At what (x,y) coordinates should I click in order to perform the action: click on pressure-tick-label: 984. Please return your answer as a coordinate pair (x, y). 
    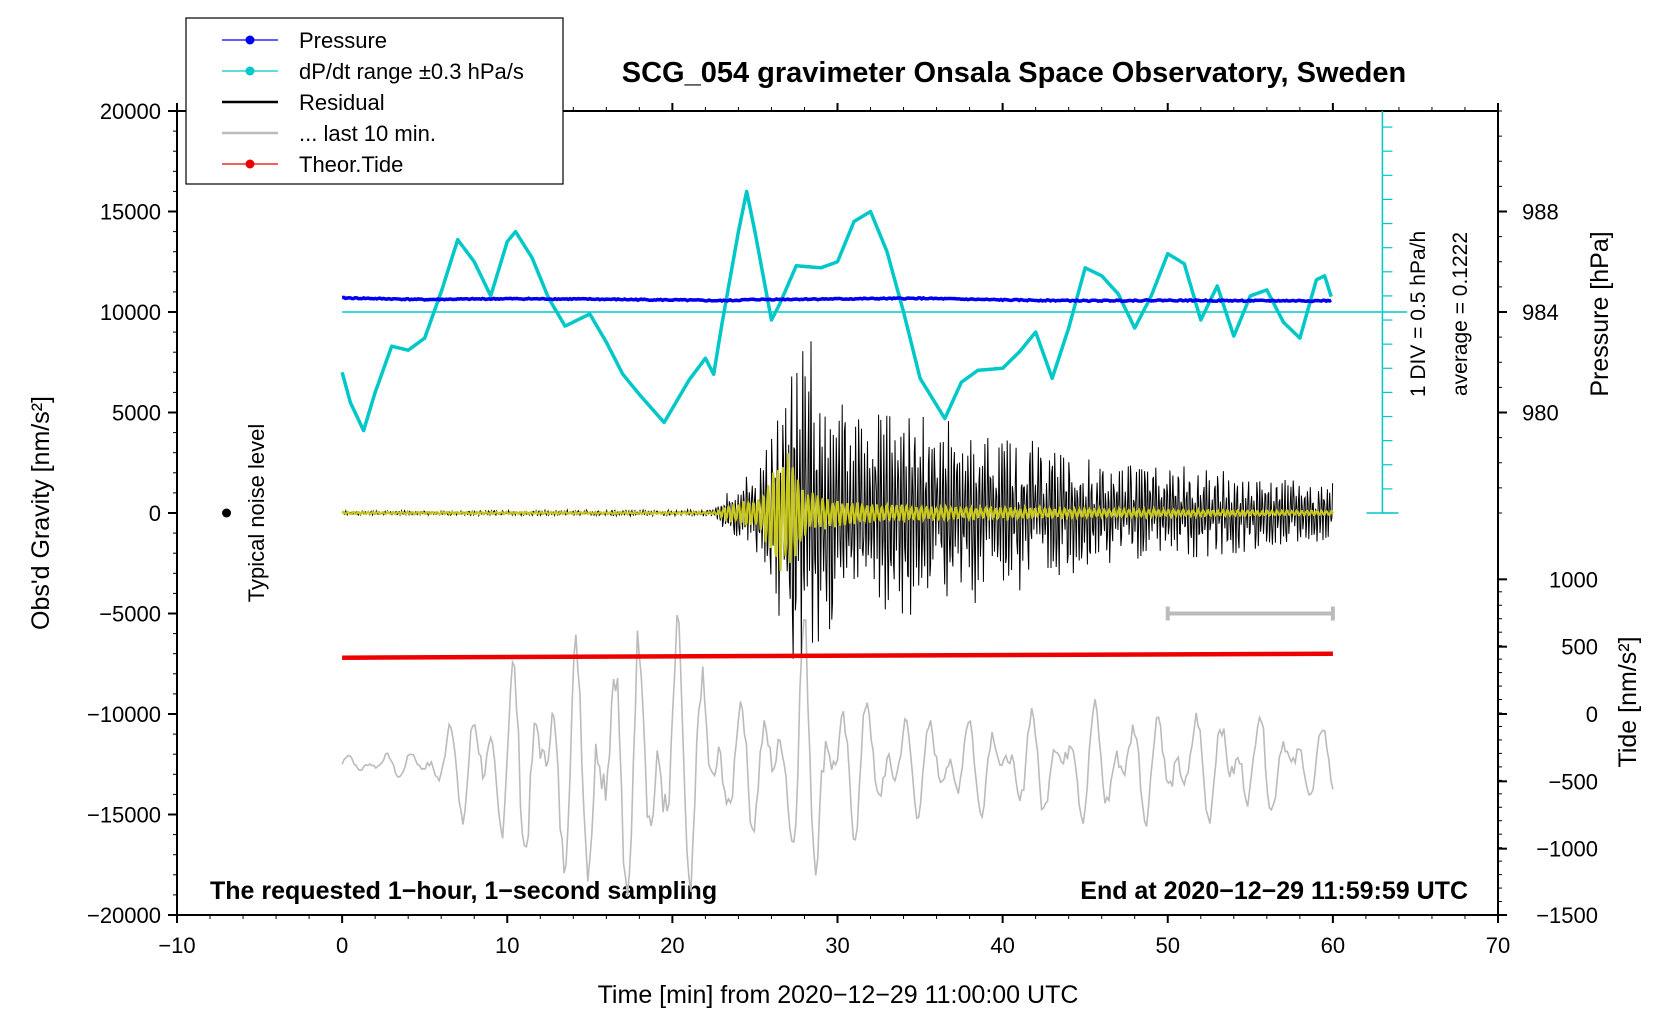
    Looking at the image, I should click on (1540, 312).